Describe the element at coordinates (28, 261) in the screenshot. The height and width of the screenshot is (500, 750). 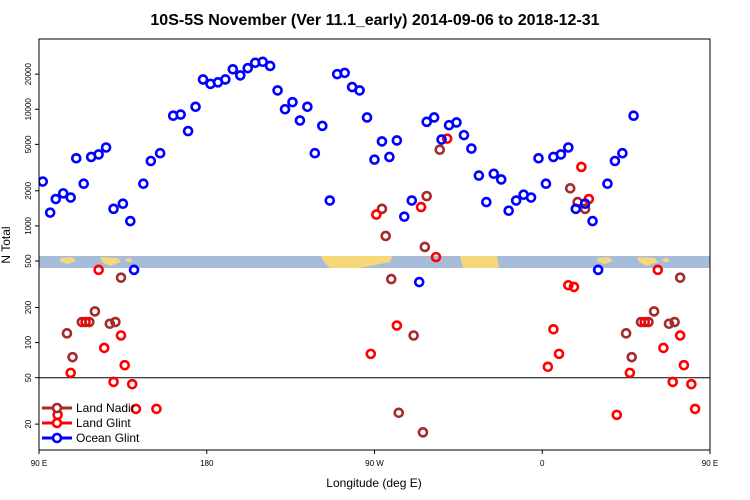
I see `y-tick-label: 500` at that location.